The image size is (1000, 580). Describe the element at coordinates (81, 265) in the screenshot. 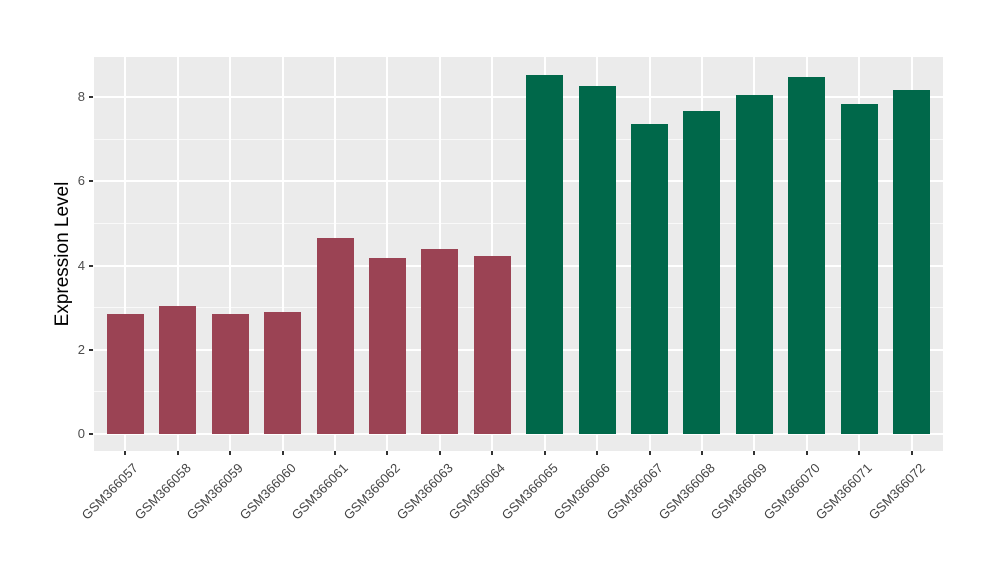

I see `y-tick-label: 4` at that location.